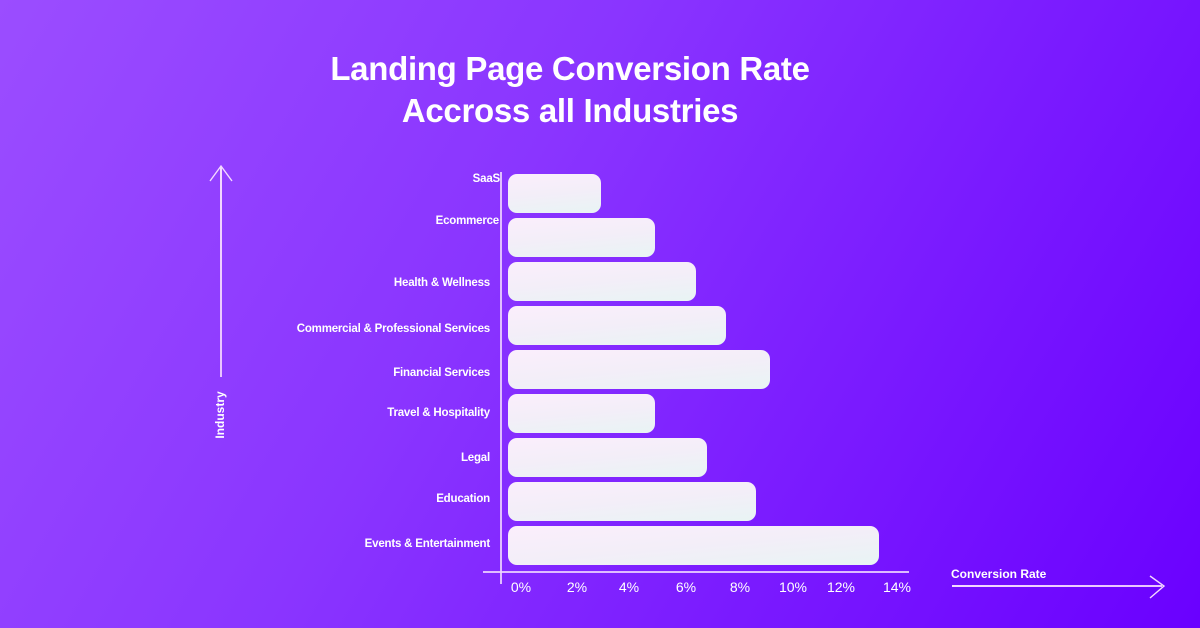 The width and height of the screenshot is (1200, 628). I want to click on x-axis-label: Conversion Rate, so click(999, 574).